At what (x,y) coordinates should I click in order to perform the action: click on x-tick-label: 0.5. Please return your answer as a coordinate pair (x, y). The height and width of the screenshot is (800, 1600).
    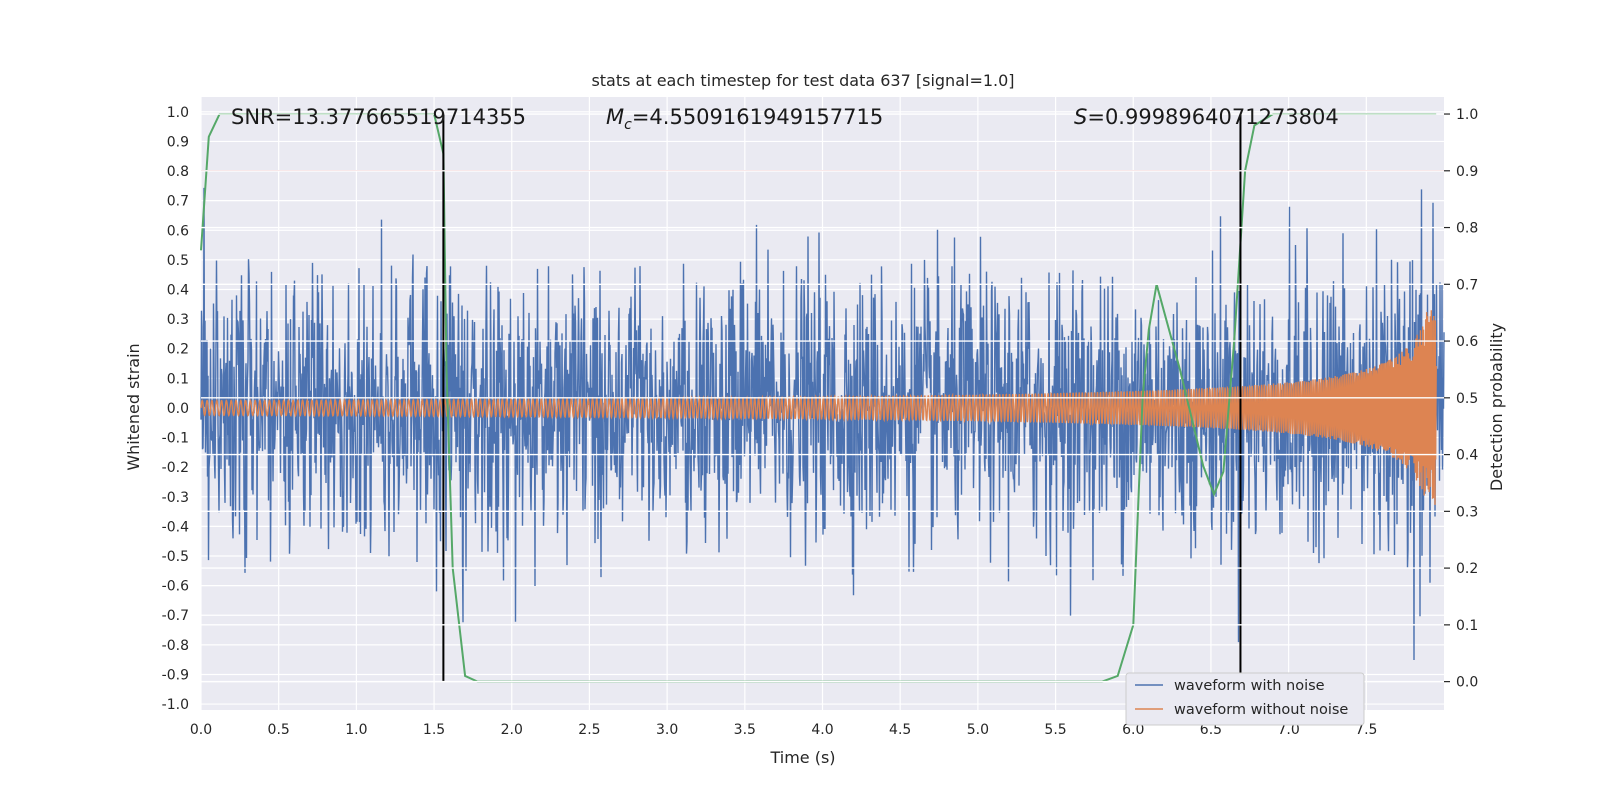
    Looking at the image, I should click on (279, 730).